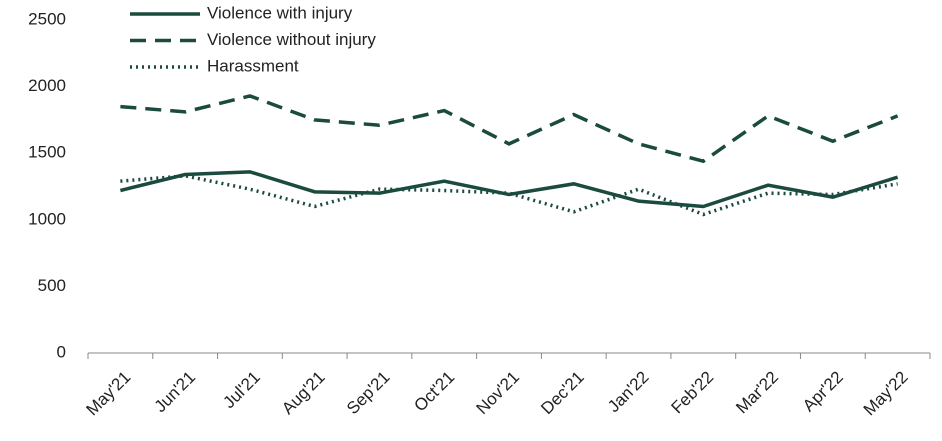  What do you see at coordinates (303, 393) in the screenshot?
I see `x-tick-label: Aug'21` at bounding box center [303, 393].